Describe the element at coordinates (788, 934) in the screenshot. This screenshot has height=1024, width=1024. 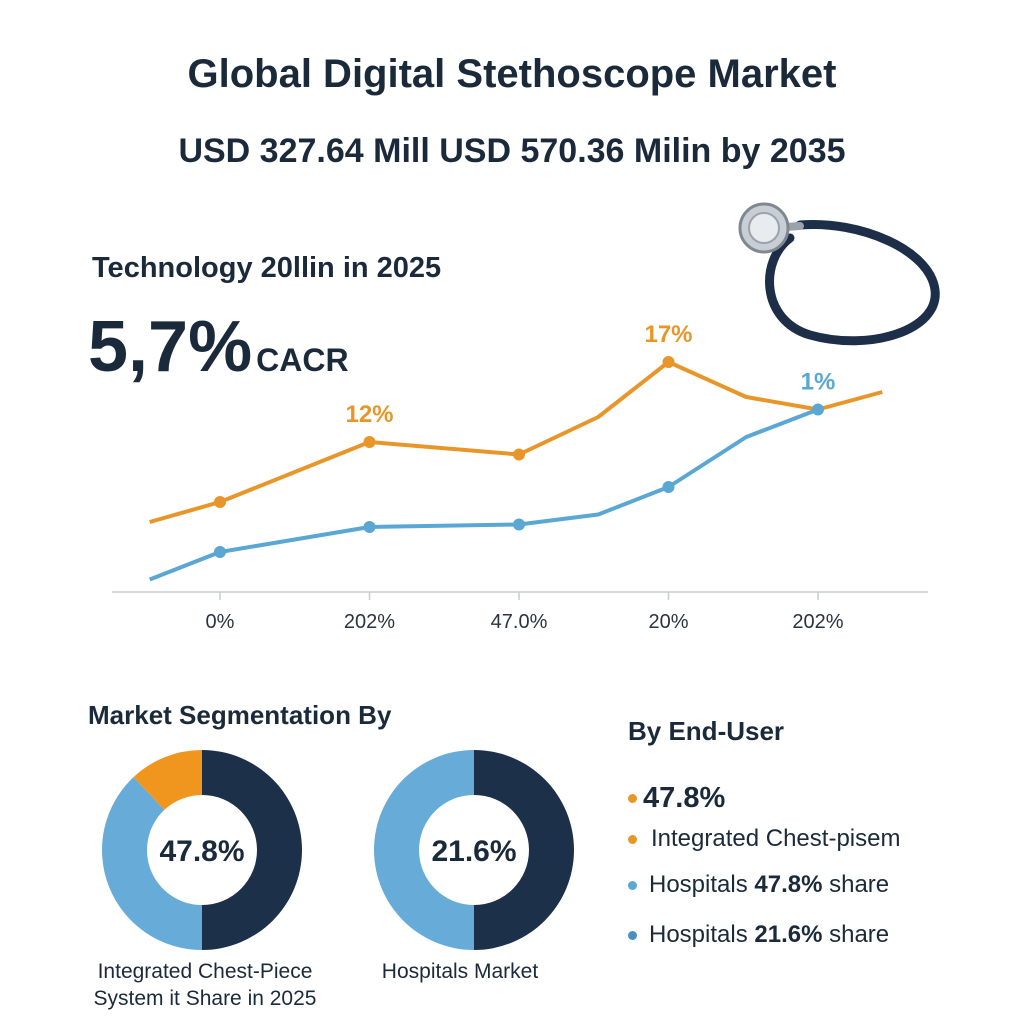
I see `legend-value: 21.6%` at that location.